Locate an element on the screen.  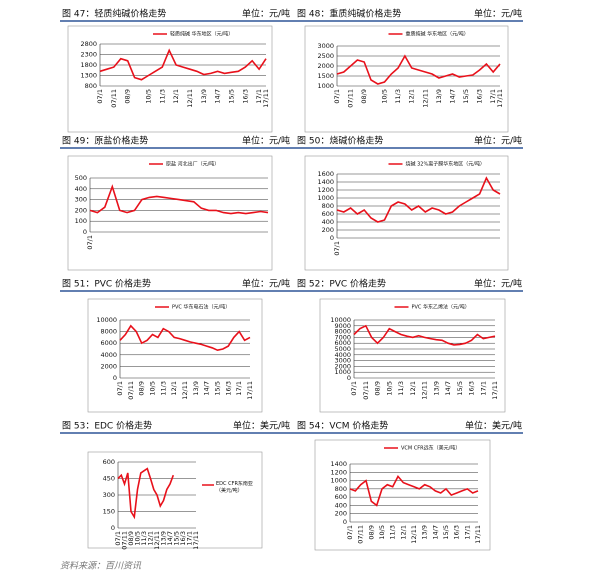
legend: 烧碱 32%离子膜华东地区（元/吨） is located at coordinates (445, 164).